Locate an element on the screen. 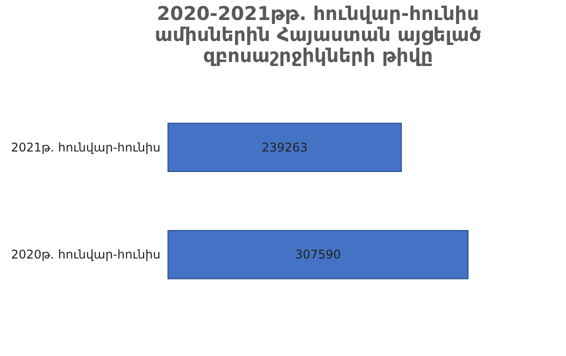 This screenshot has height=356, width=566. chart-title: 2020-2021թթ. հունվար-հունիս ամիսներին Հայաստան այցելած զբոսաշրջիկների թիվը is located at coordinates (318, 35).